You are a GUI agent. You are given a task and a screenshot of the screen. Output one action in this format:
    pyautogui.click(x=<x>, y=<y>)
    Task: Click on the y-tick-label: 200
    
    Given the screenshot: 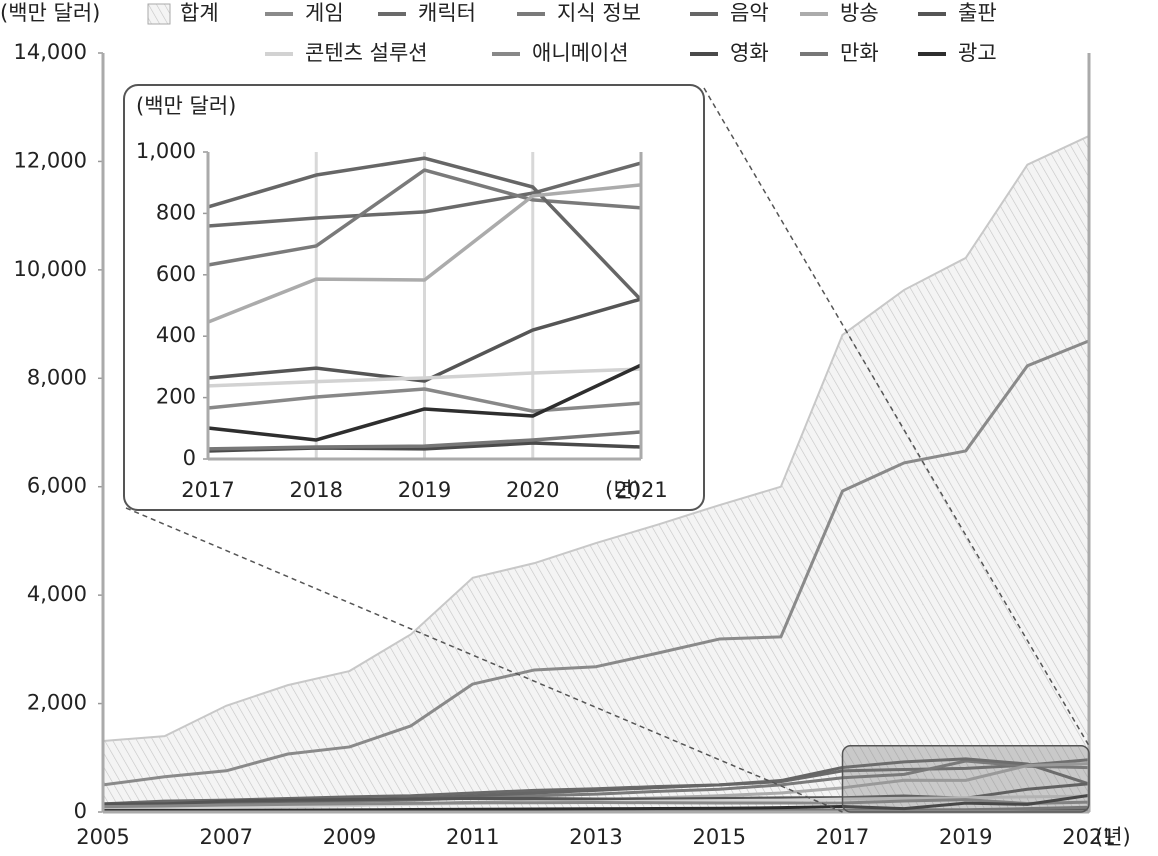 What is the action you would take?
    pyautogui.click(x=176, y=397)
    